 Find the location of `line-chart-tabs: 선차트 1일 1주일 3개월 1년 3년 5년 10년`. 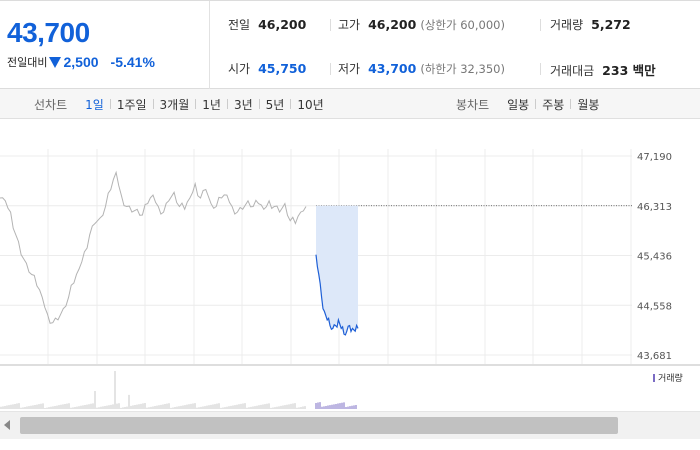

line-chart-tabs: 선차트 1일 1주일 3개월 1년 3년 5년 10년 is located at coordinates (182, 104).